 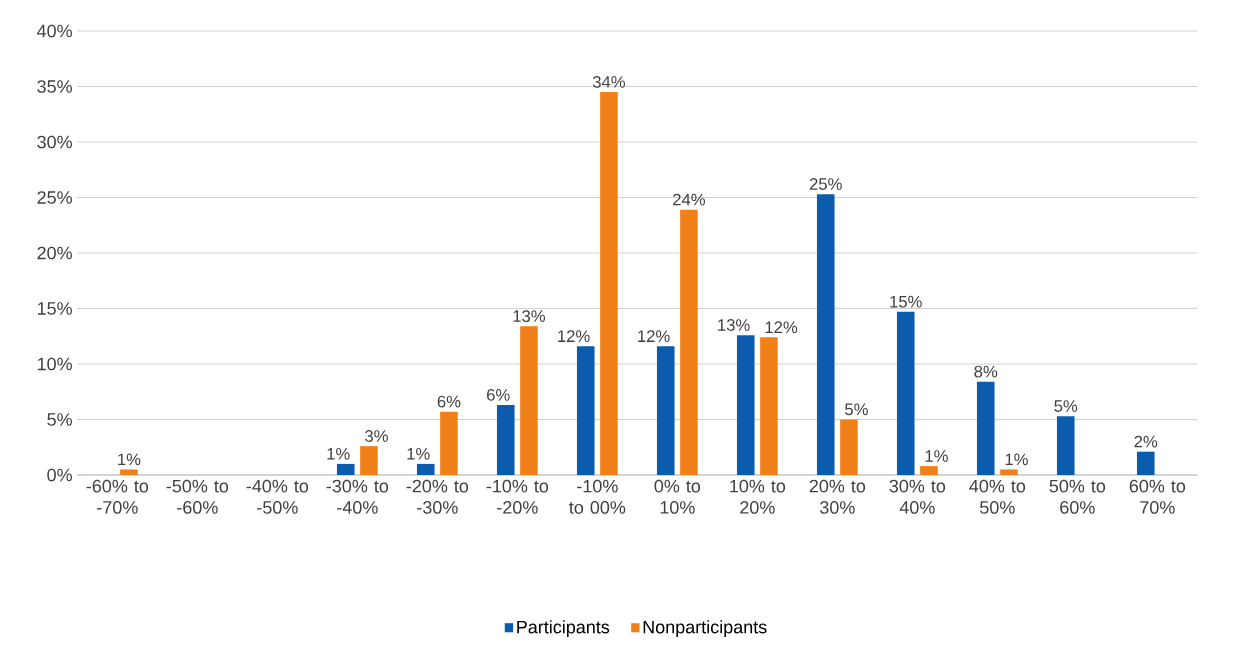 I want to click on data-label: 3%, so click(x=376, y=436).